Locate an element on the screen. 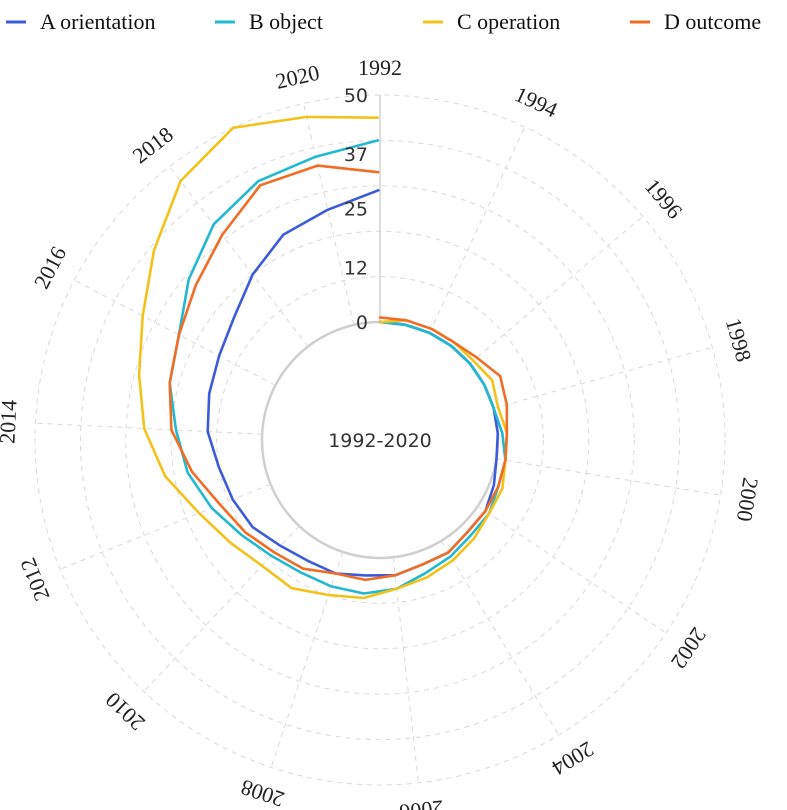 Image resolution: width=787 pixels, height=810 pixels. angle-label: 2006 is located at coordinates (421, 802).